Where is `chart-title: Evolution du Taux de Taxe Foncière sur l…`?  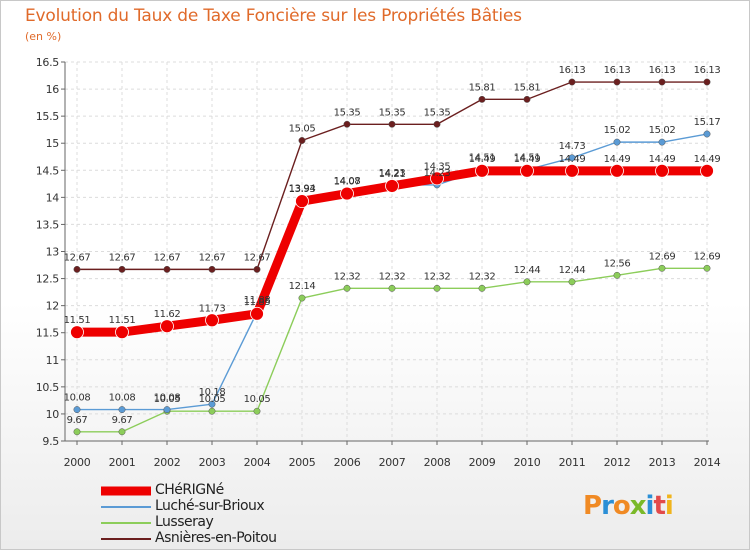
chart-title: Evolution du Taux de Taxe Foncière sur l… is located at coordinates (273, 16).